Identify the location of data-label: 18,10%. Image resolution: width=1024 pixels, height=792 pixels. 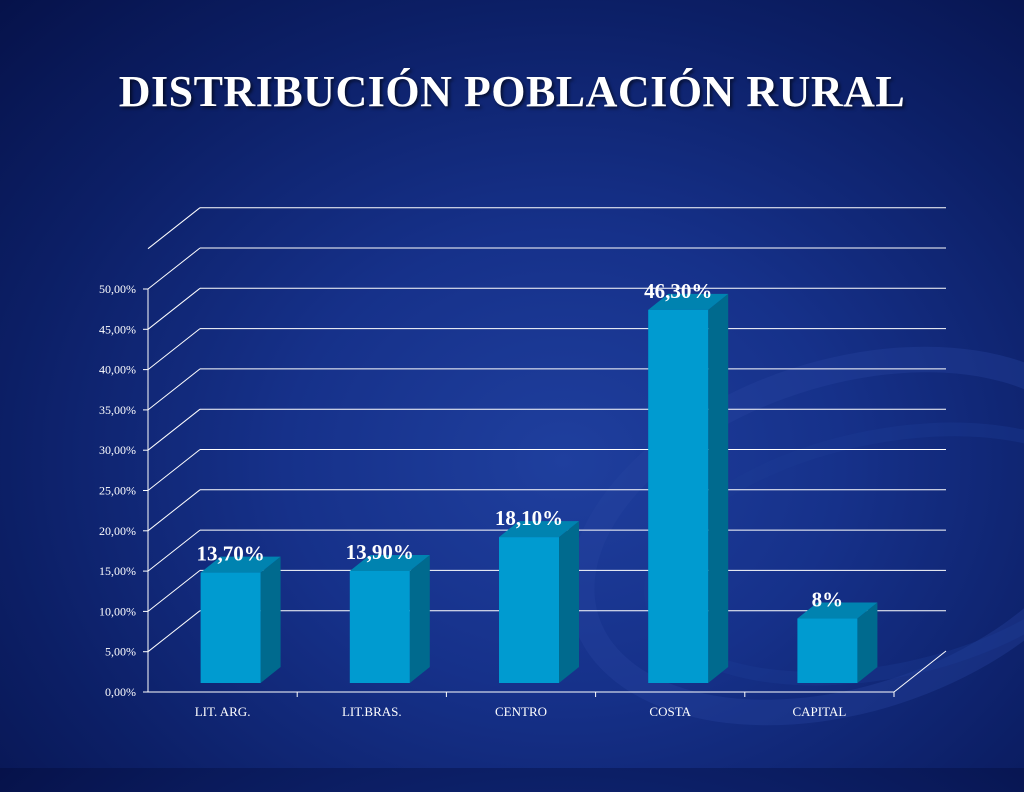
(529, 518).